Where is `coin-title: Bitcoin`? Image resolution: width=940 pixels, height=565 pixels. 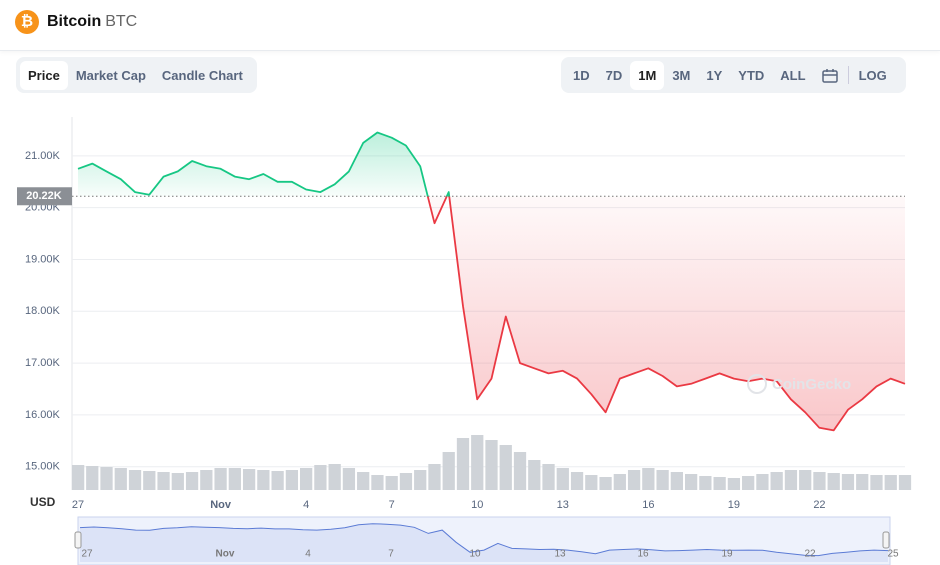
coin-title: Bitcoin is located at coordinates (74, 21).